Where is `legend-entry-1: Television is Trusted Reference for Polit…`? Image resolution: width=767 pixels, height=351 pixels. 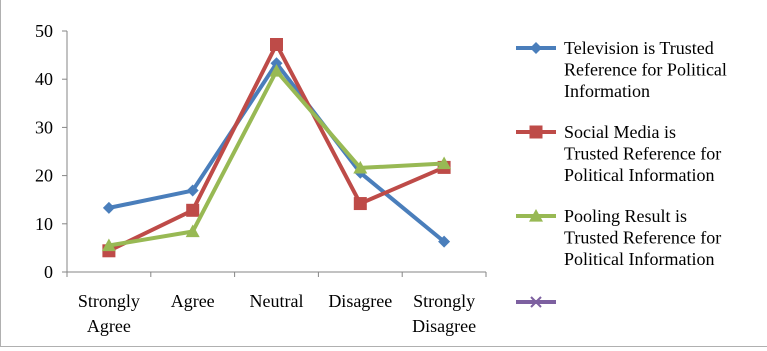
legend-entry-1: Television is Trusted Reference for Polit… is located at coordinates (621, 69).